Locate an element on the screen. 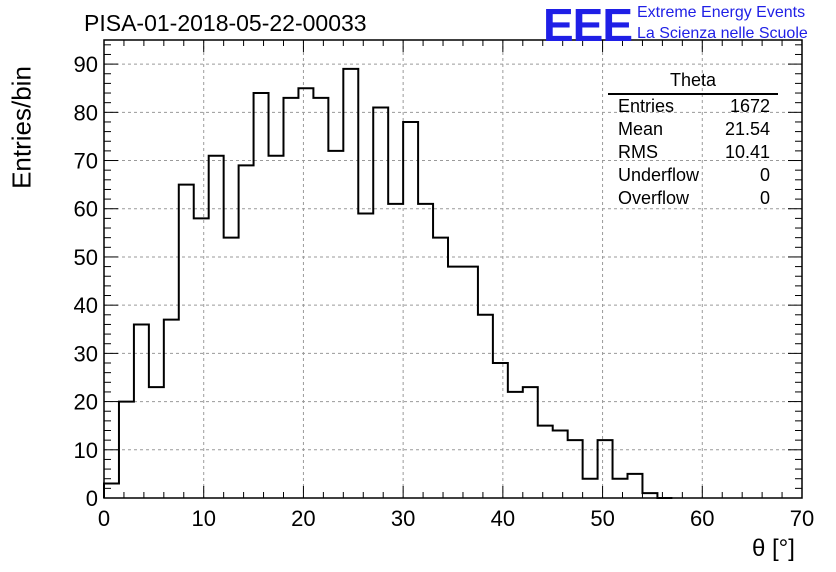  stats-label: Underflow is located at coordinates (659, 175).